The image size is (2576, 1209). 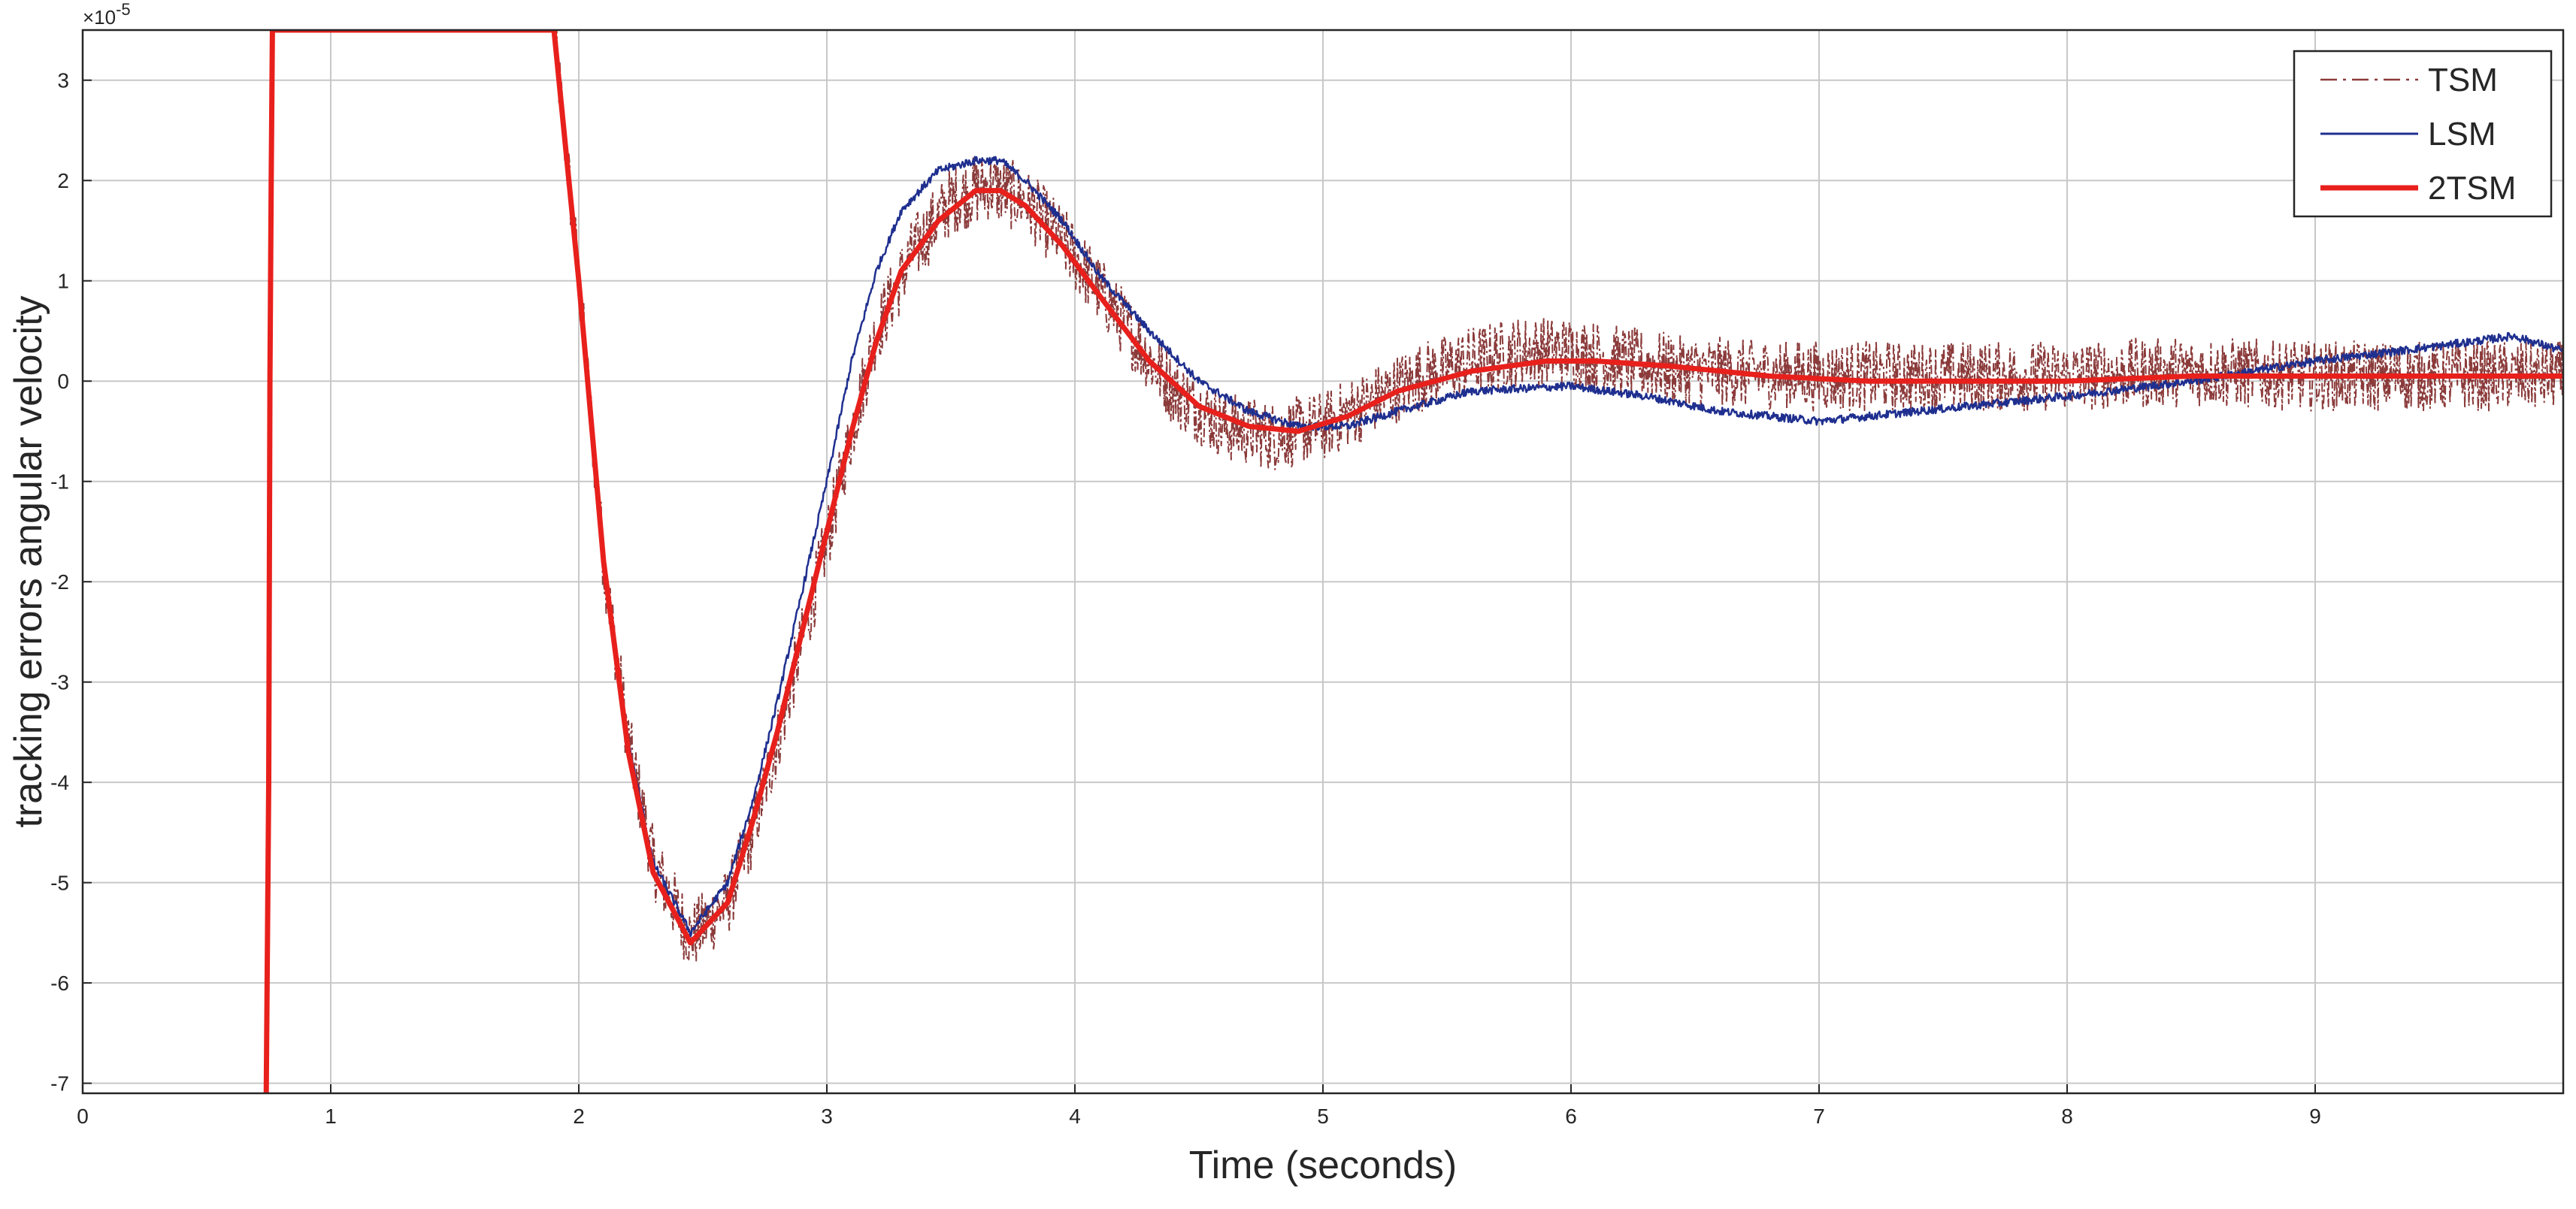 I want to click on y-tick-label: -4, so click(x=59, y=782).